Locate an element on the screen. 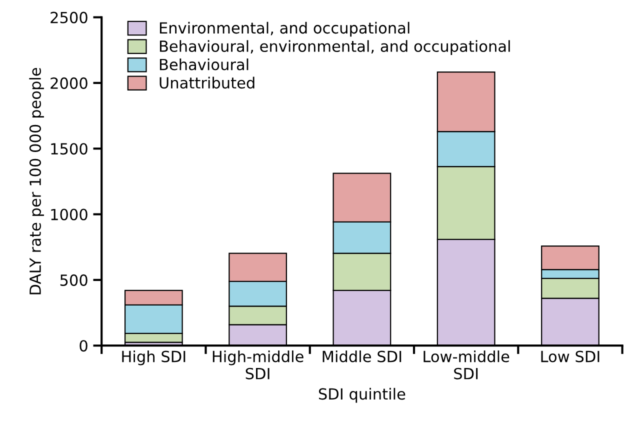 This screenshot has width=635, height=432. x-tick-label: Low SDI is located at coordinates (570, 356).